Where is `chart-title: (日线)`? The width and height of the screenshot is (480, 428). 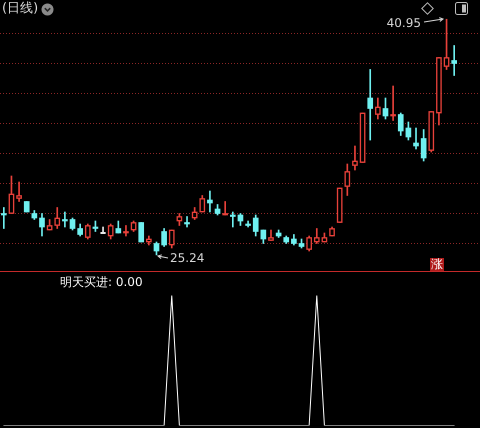
chart-title: (日线) is located at coordinates (20, 9).